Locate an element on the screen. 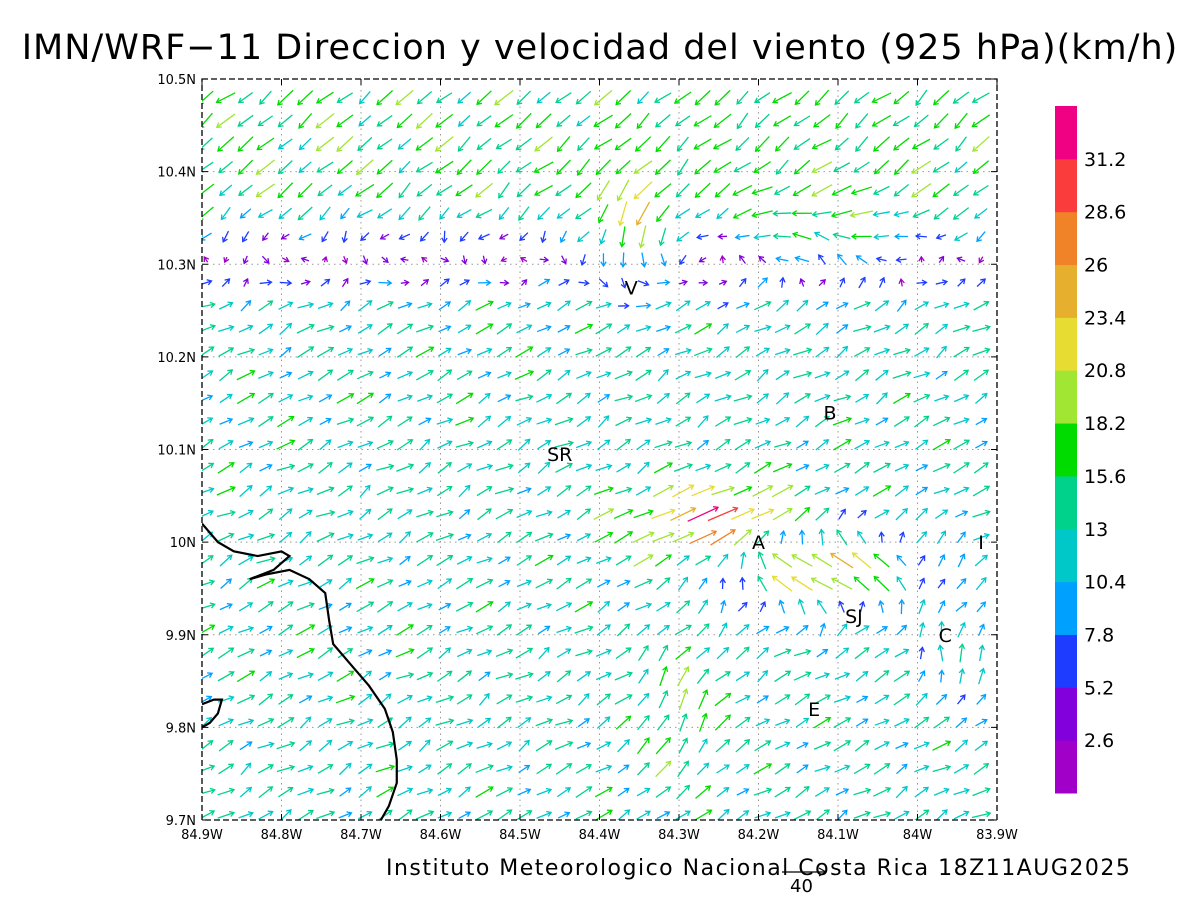  x-tick-label: 84W is located at coordinates (918, 835).